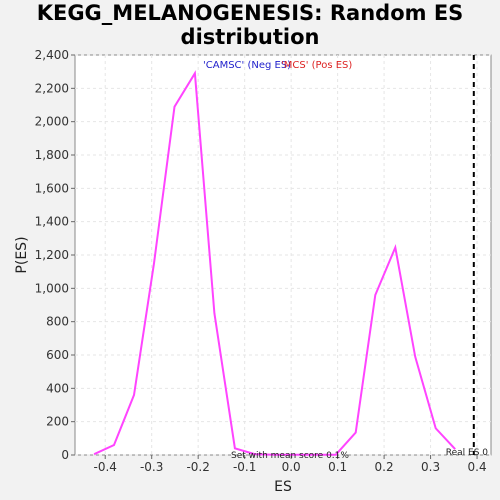 The image size is (500, 500). Describe the element at coordinates (250, 13) in the screenshot. I see `chart-title-line-1: KEGG_MELANOGENESIS: Random ES` at that location.